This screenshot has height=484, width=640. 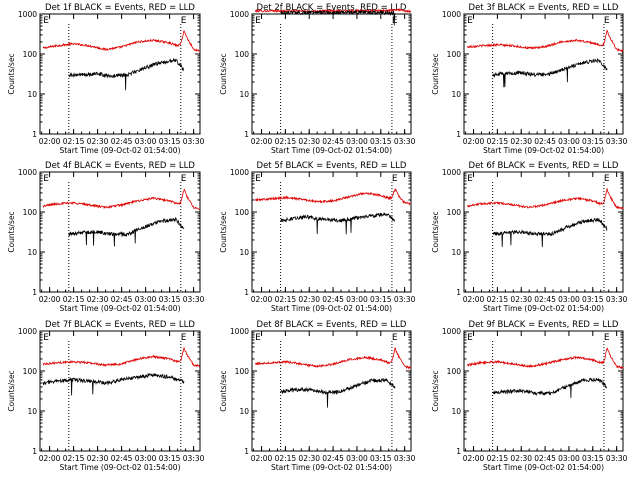 I want to click on chart-title: Det 4f BLACK = Events, RED = LLD, so click(x=120, y=166).